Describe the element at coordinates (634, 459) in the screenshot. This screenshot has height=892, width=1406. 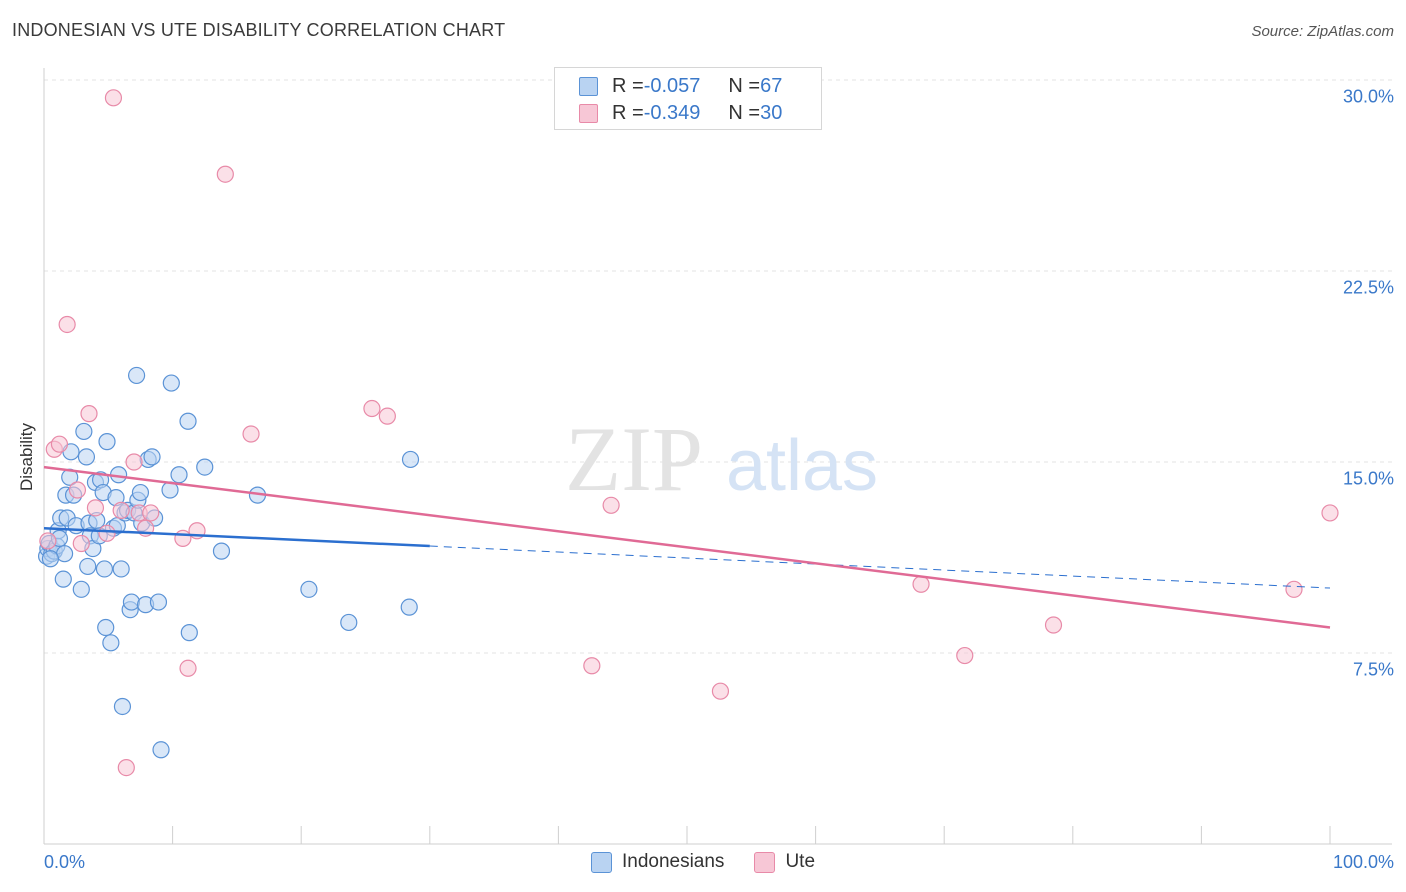
I see `watermark-zip: ZIP` at that location.